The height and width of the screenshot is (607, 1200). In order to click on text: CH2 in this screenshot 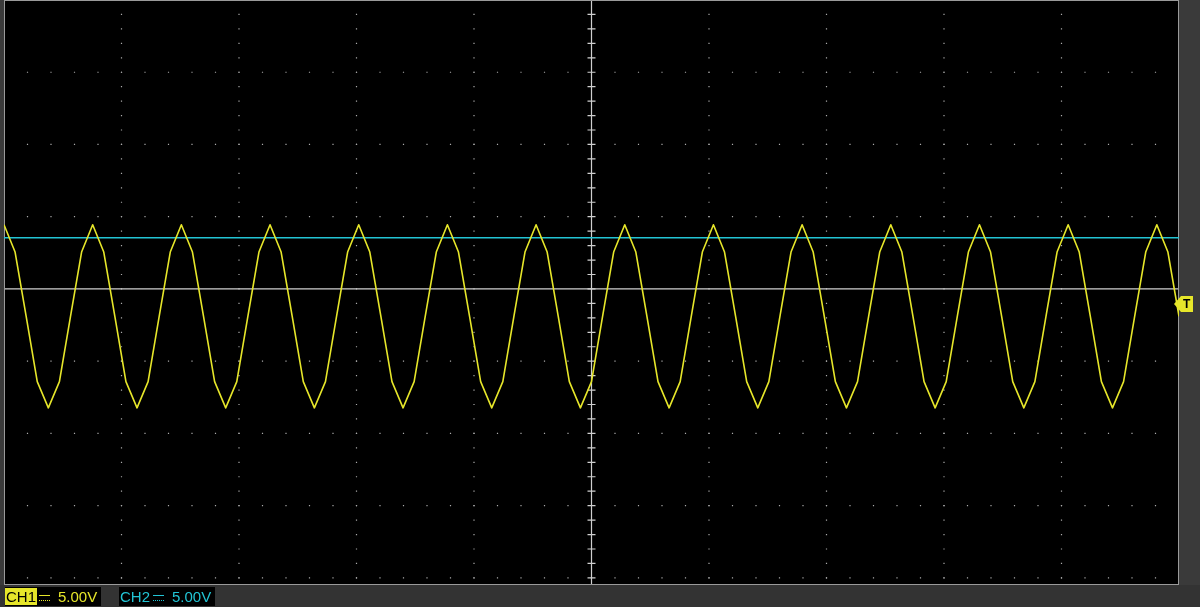, I will do `click(135, 596)`.